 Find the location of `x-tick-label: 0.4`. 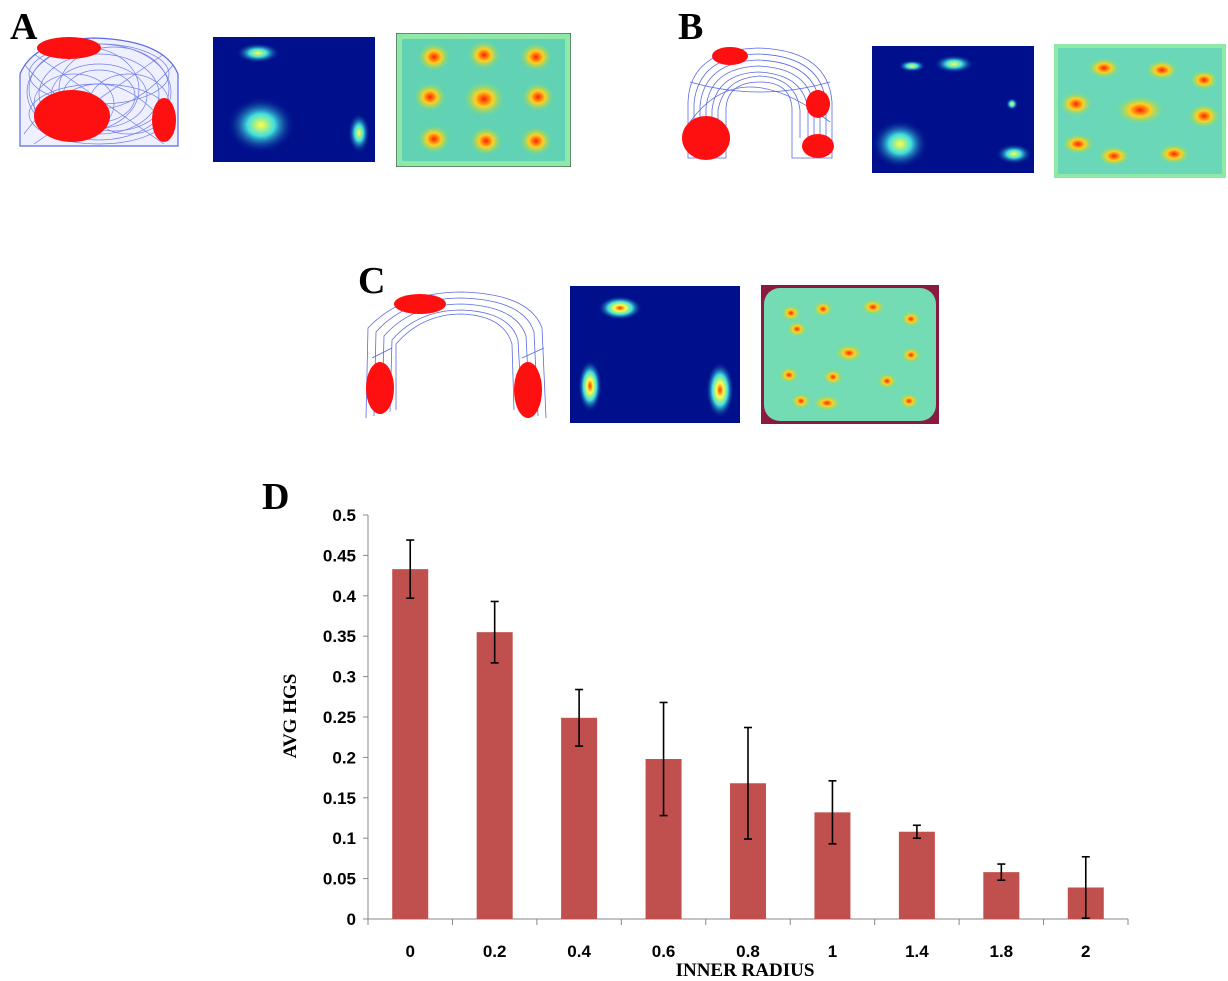

x-tick-label: 0.4 is located at coordinates (579, 951).